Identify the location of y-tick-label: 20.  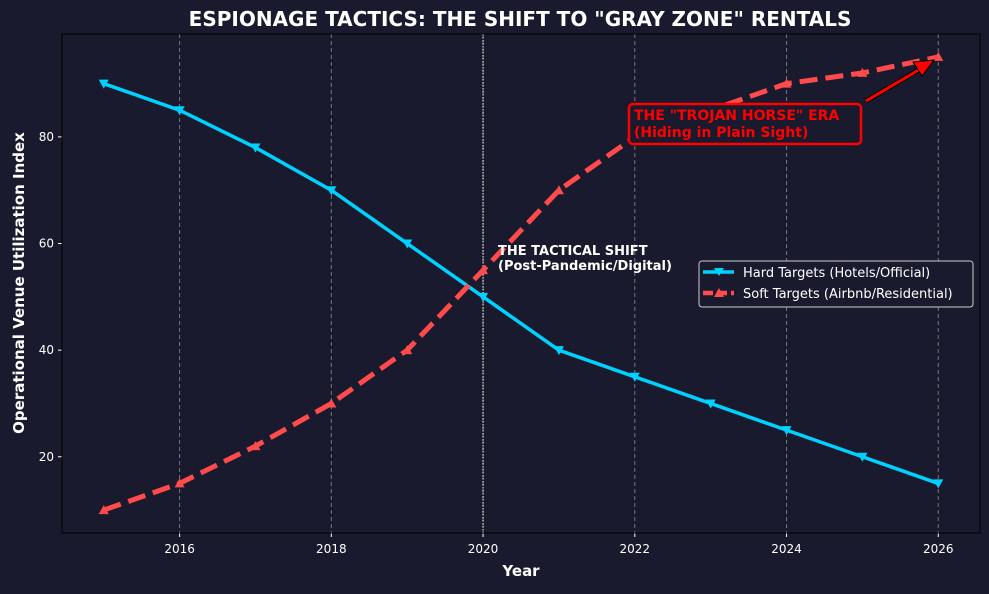
(46, 457).